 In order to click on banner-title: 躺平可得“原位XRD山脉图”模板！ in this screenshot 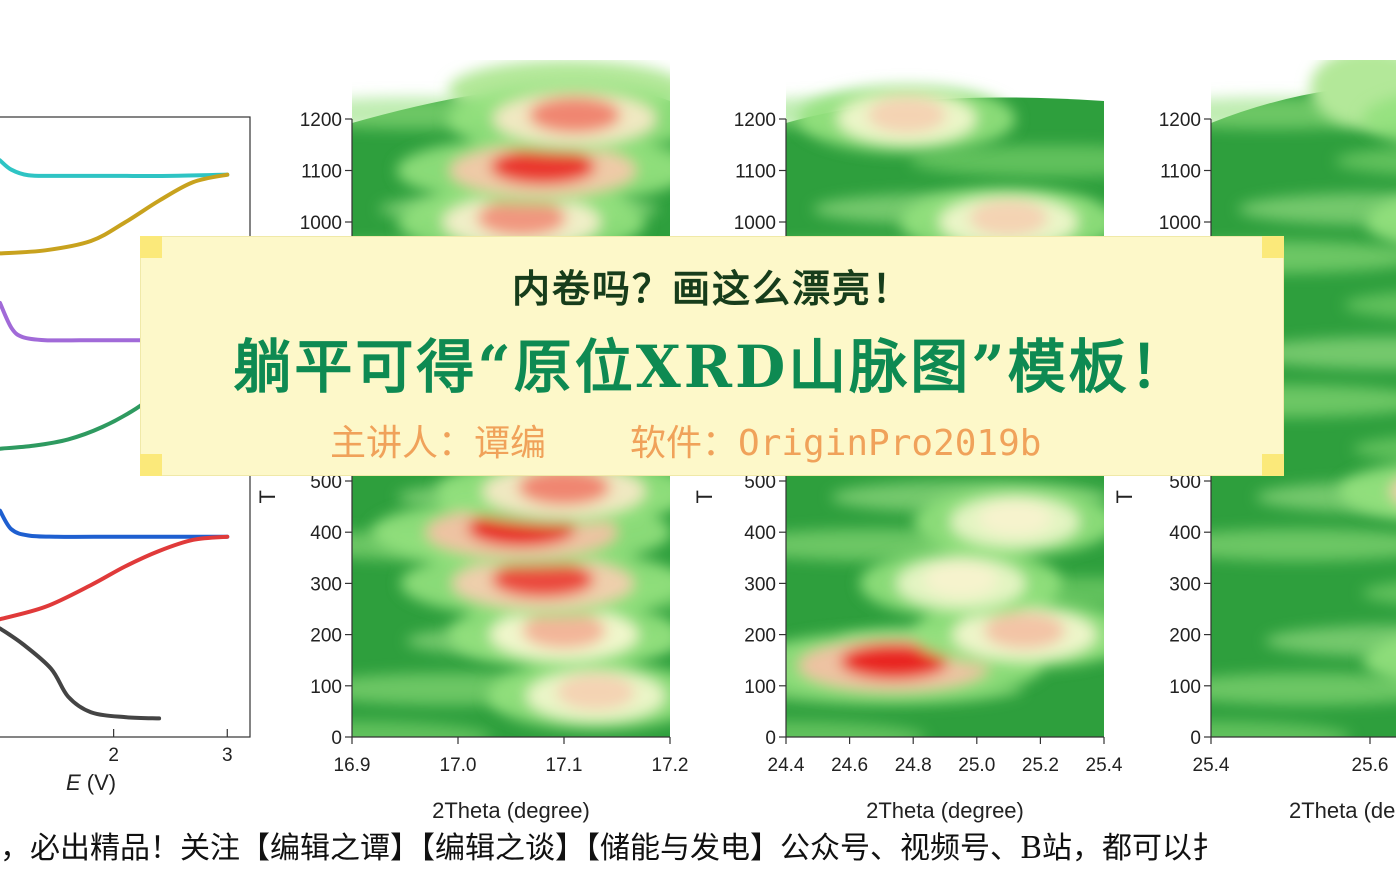, I will do `click(712, 367)`.